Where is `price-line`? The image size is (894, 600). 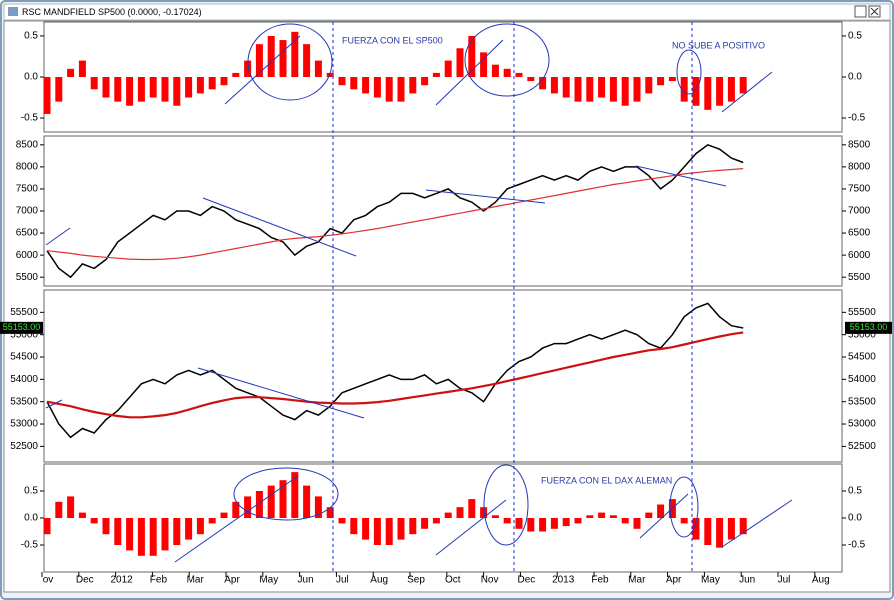
price-line is located at coordinates (395, 375).